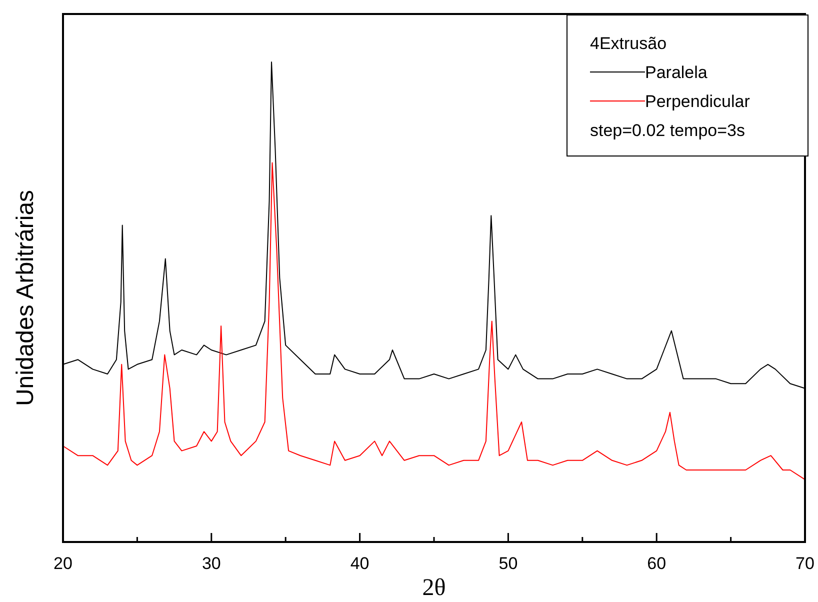 The width and height of the screenshot is (818, 602). What do you see at coordinates (676, 72) in the screenshot?
I see `legend-label: Paralela` at bounding box center [676, 72].